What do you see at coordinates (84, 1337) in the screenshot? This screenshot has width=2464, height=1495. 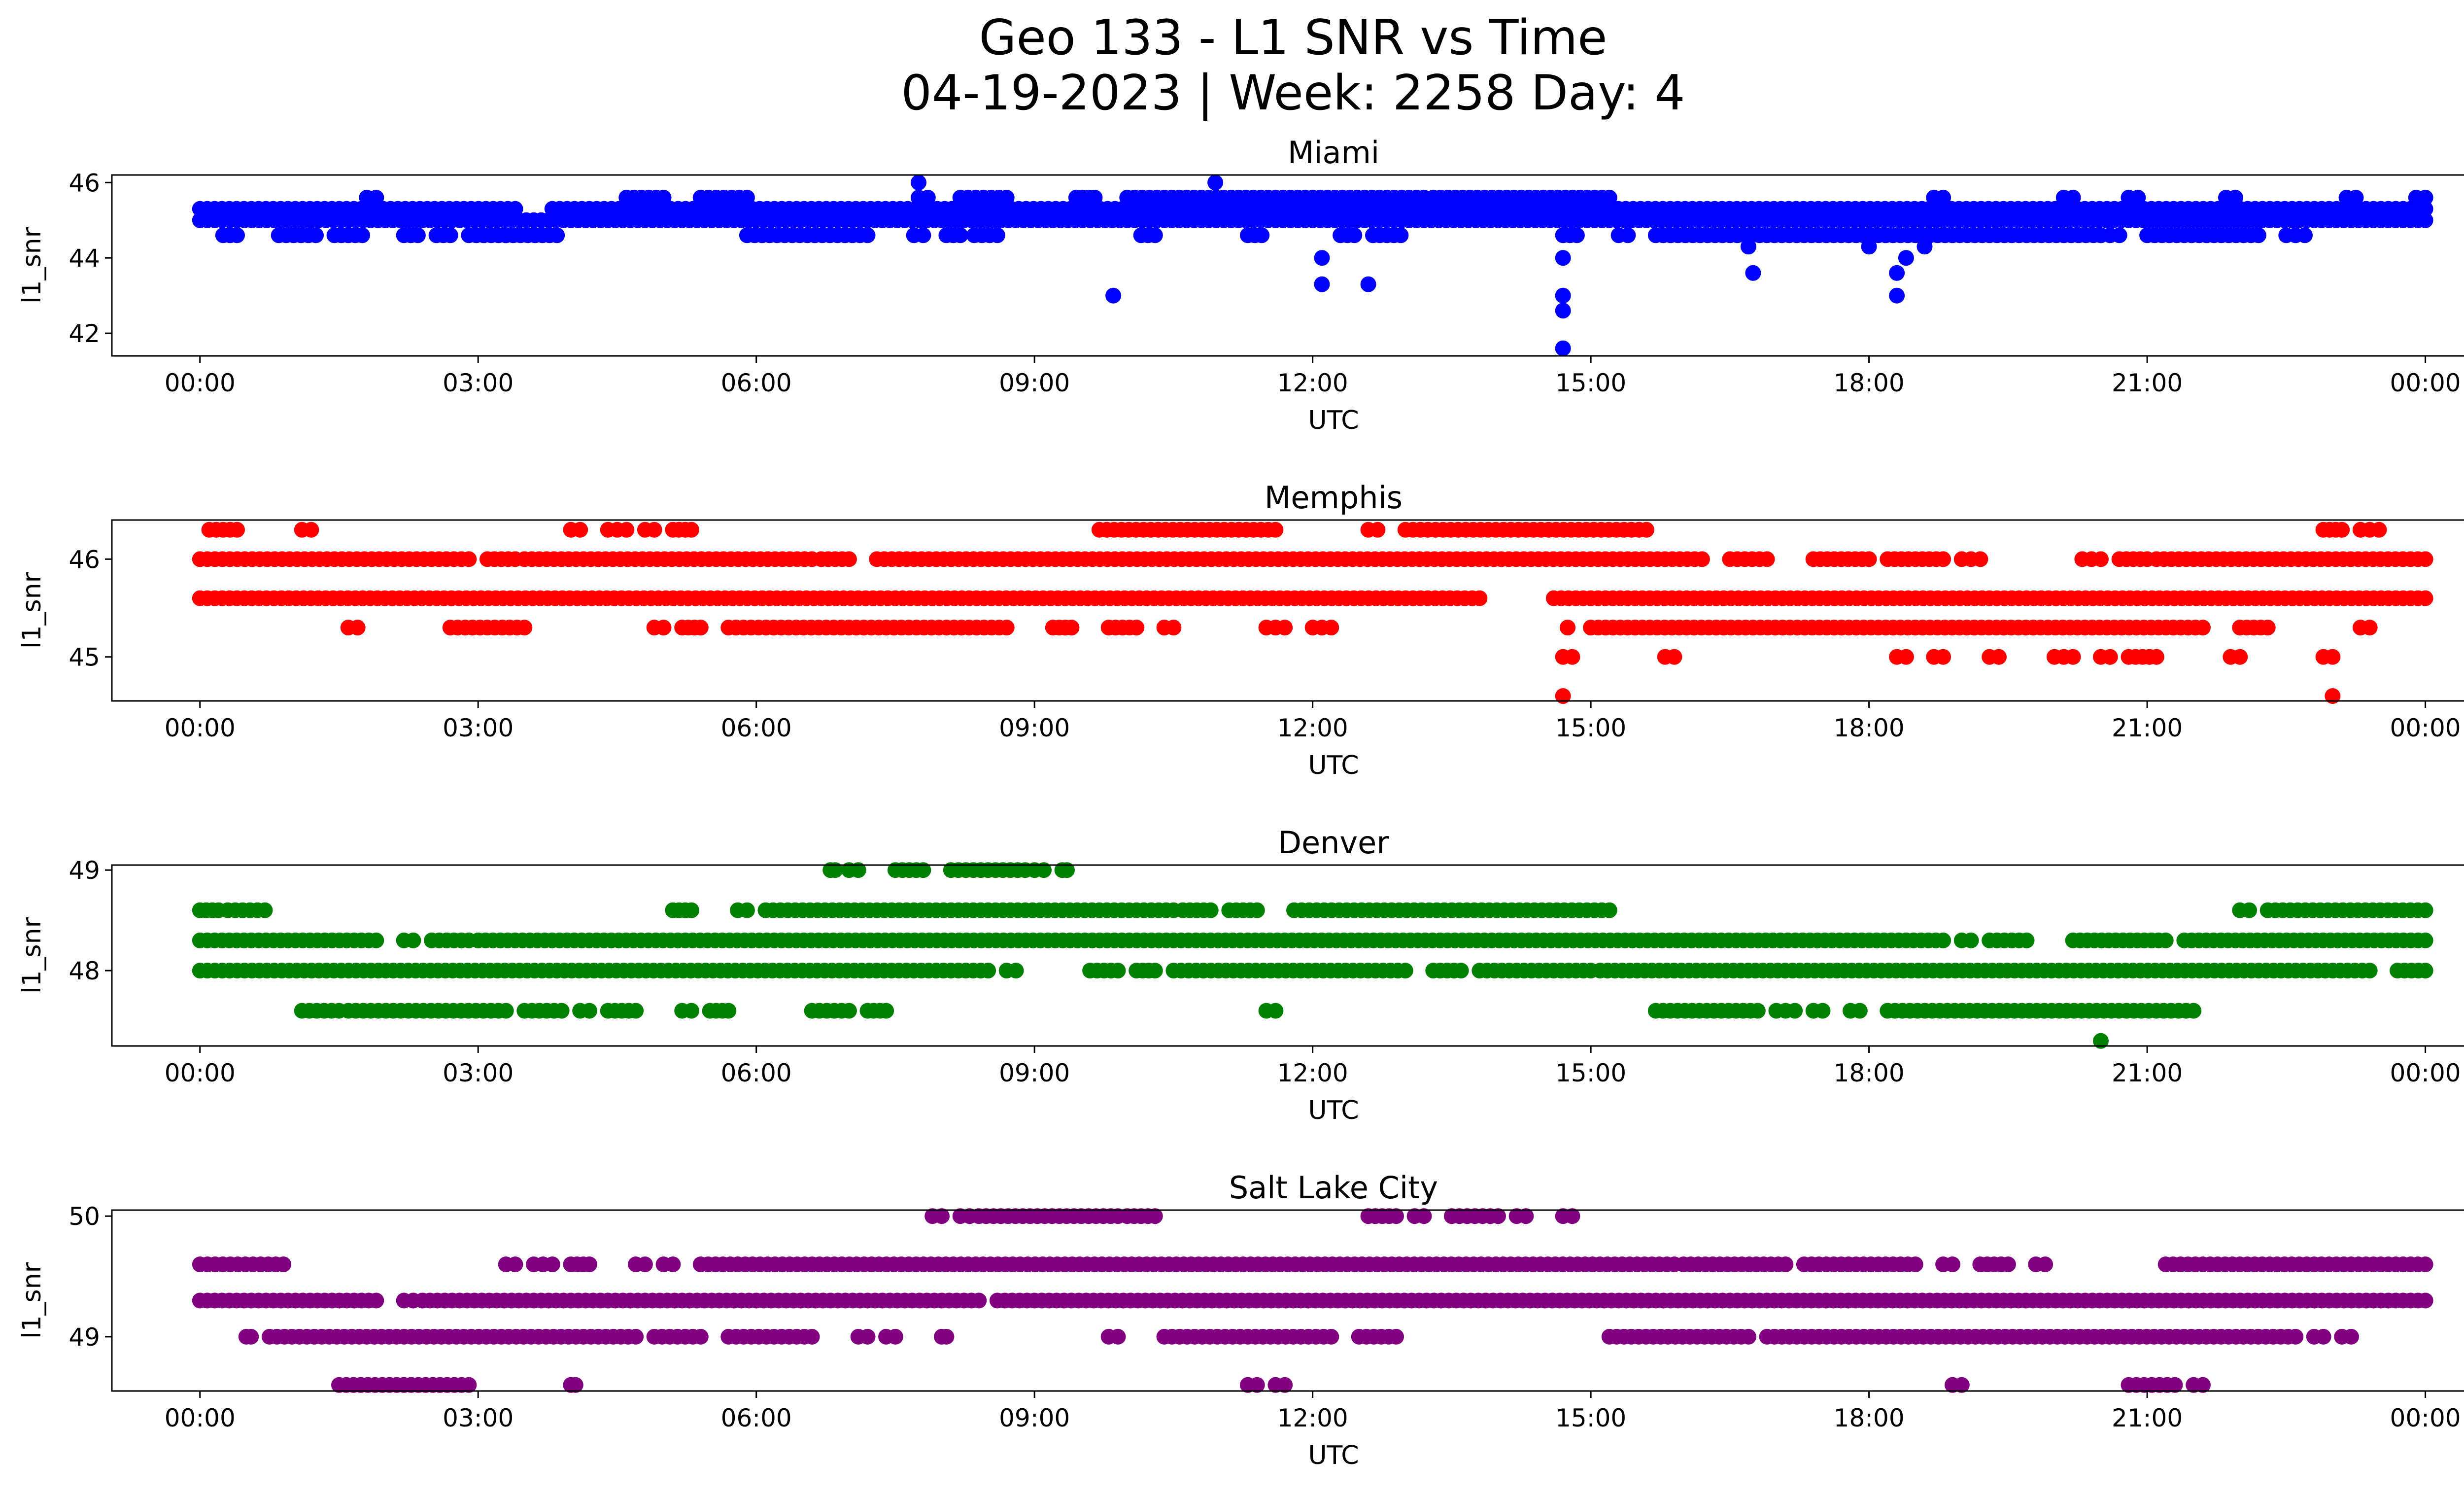 I see `y-tick-label: 49` at bounding box center [84, 1337].